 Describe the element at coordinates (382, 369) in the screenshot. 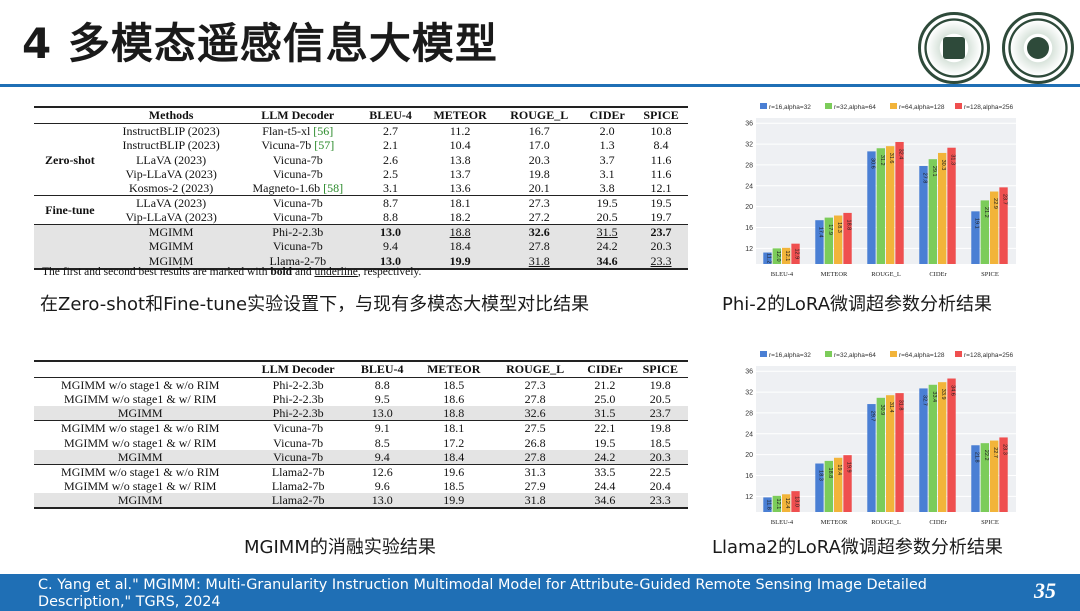

I see `col-header: BLEU-4` at that location.